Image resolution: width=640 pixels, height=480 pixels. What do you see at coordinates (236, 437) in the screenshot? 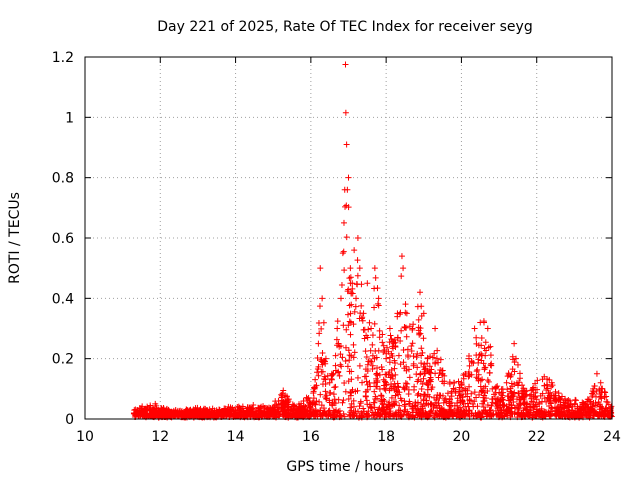
I see `x-tick-label: 14` at bounding box center [236, 437].